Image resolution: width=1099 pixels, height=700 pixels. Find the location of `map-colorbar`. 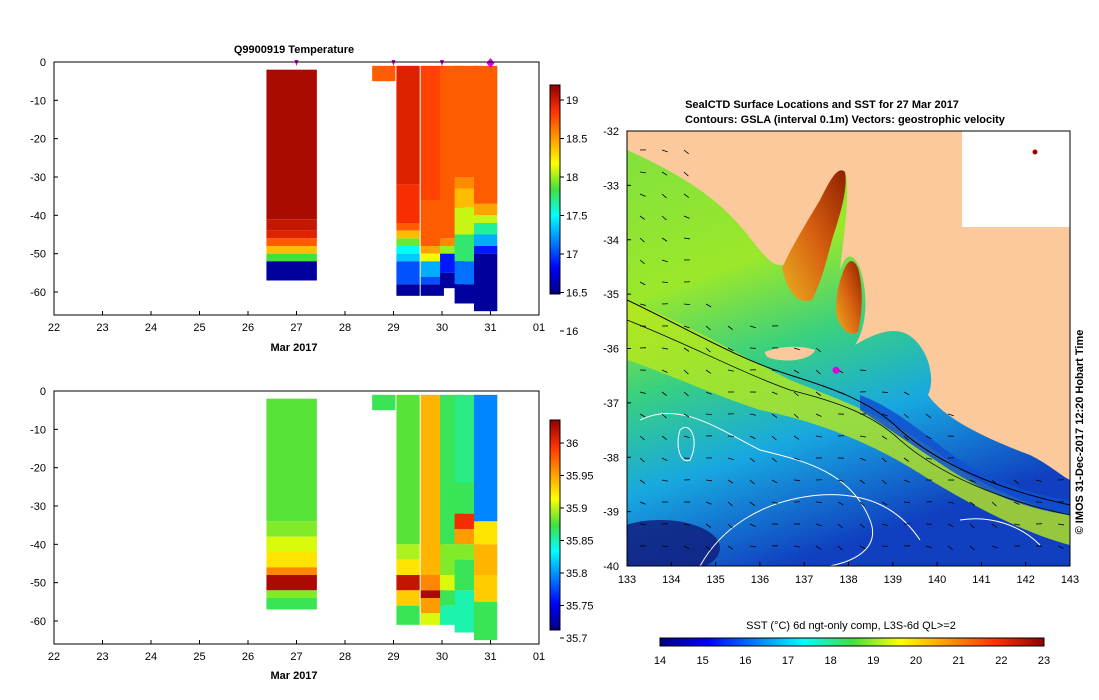

map-colorbar is located at coordinates (852, 642).